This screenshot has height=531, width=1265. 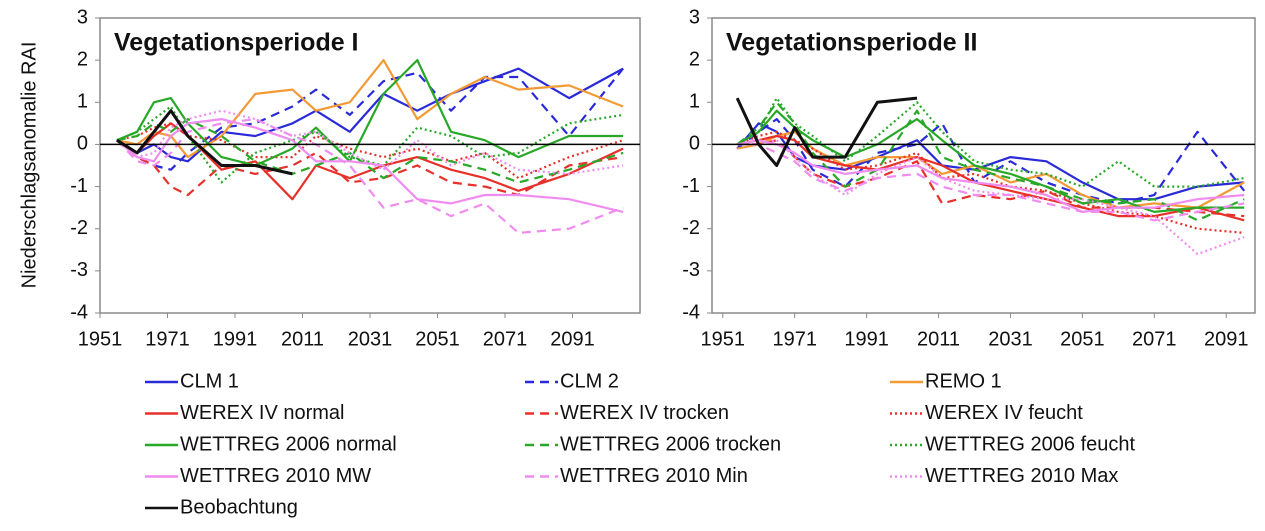 I want to click on y-axis-label: Niederschlagsanomalie RAI, so click(x=29, y=165).